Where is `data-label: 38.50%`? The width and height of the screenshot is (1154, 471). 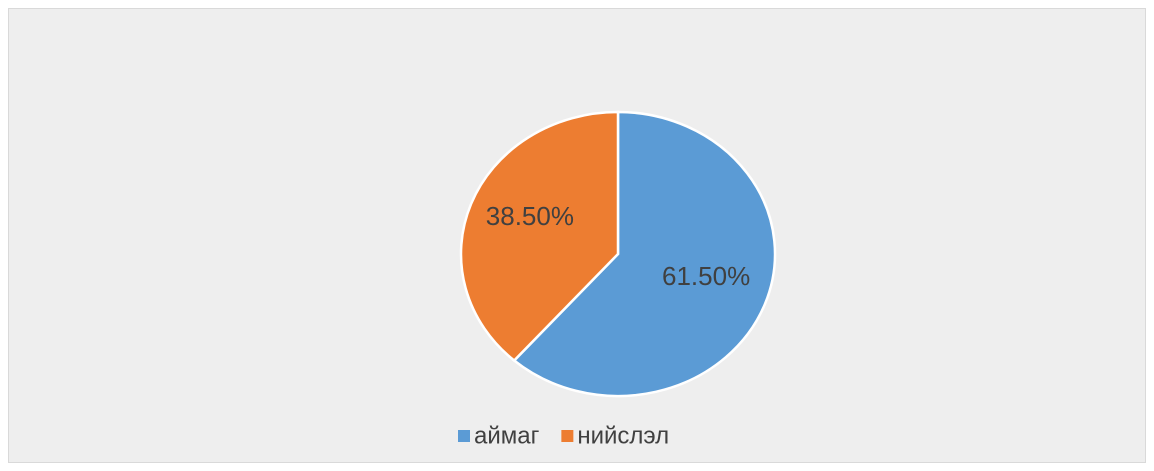 data-label: 38.50% is located at coordinates (530, 216).